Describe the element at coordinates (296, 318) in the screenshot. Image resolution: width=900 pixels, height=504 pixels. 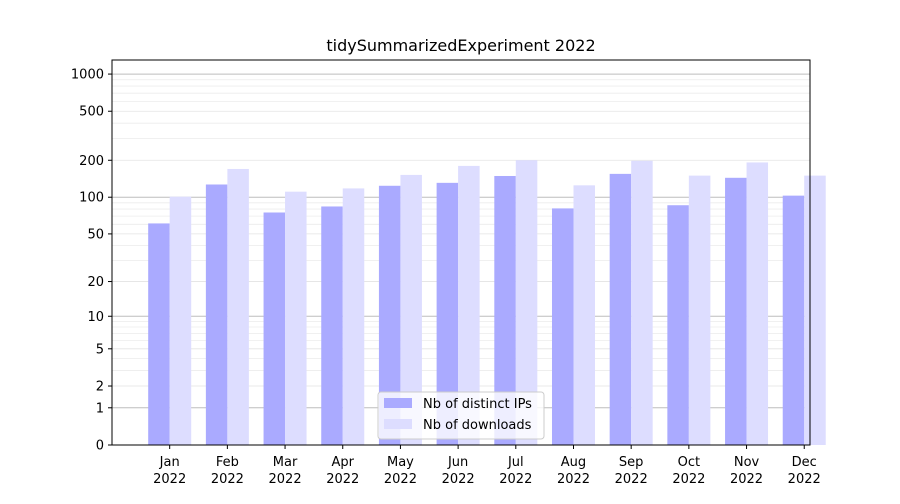
I see `bar-downloads-mar` at that location.